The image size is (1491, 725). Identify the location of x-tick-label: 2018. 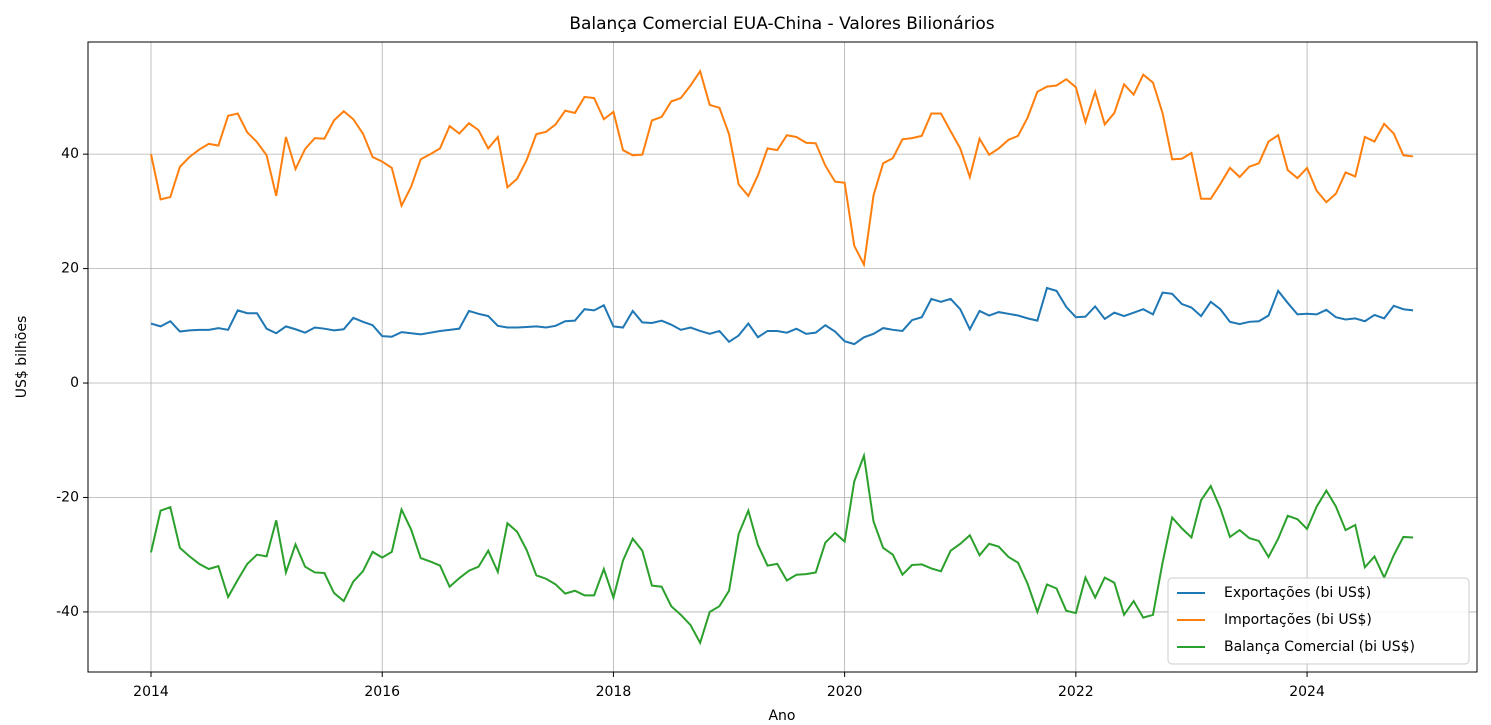
(614, 692).